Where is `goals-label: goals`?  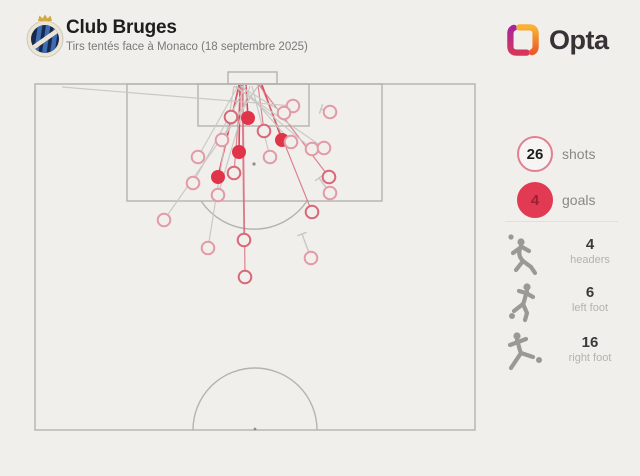
goals-label: goals is located at coordinates (579, 200).